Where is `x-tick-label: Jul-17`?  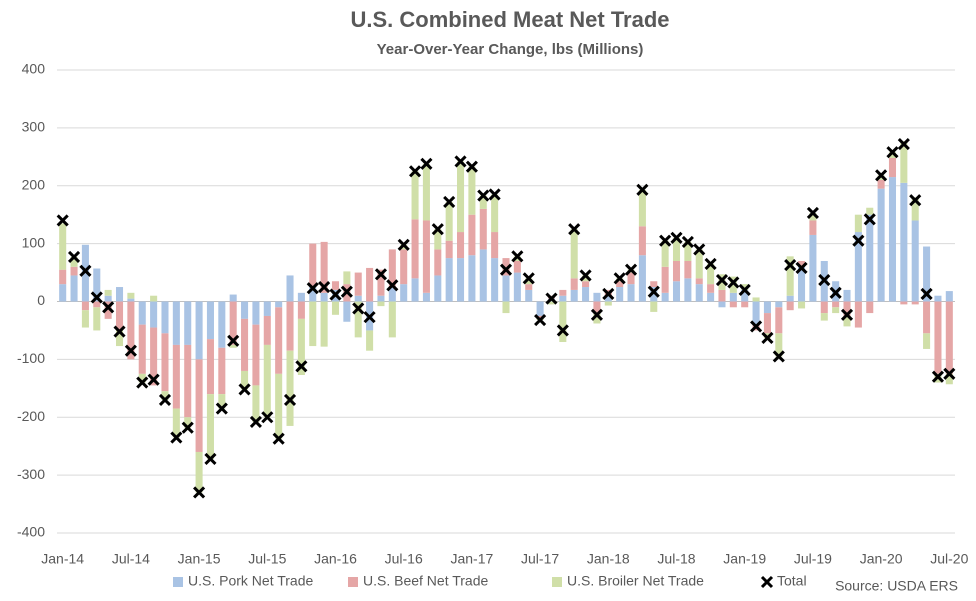
x-tick-label: Jul-17 is located at coordinates (540, 559).